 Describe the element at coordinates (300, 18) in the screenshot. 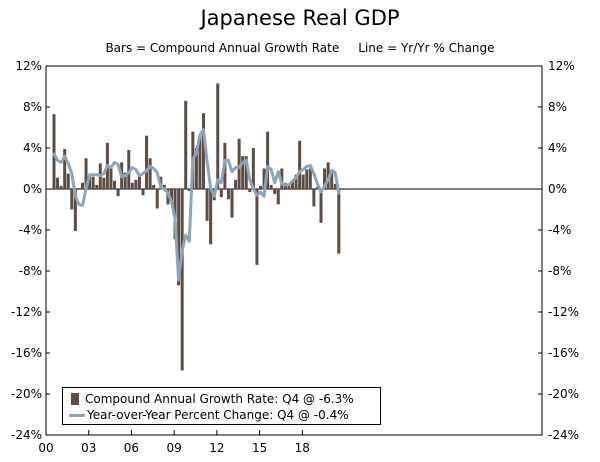

I see `chart-title: Japanese Real GDP` at that location.